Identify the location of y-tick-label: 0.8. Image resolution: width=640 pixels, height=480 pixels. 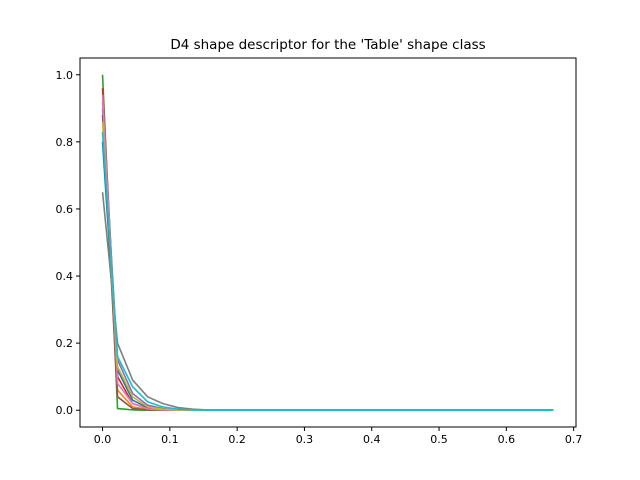
(65, 142).